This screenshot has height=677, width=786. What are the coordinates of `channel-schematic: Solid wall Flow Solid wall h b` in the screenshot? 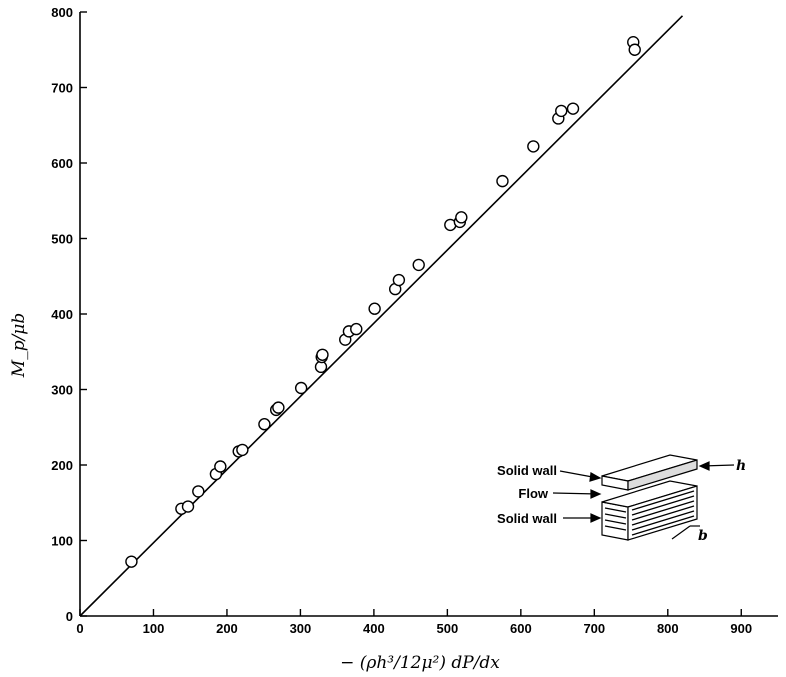 It's located at (621, 499).